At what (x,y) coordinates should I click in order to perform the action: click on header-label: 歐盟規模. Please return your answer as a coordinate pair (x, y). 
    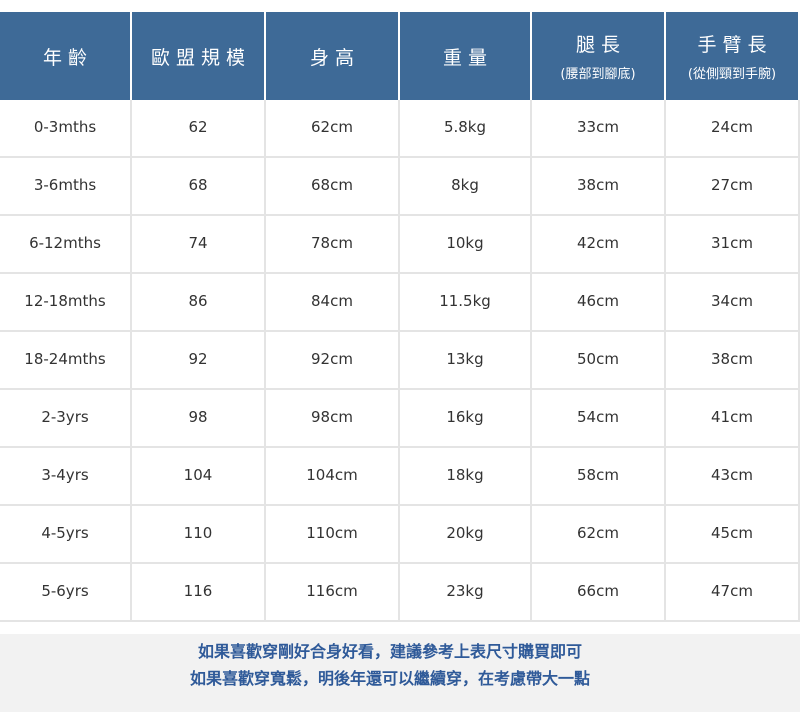
    Looking at the image, I should click on (200, 57).